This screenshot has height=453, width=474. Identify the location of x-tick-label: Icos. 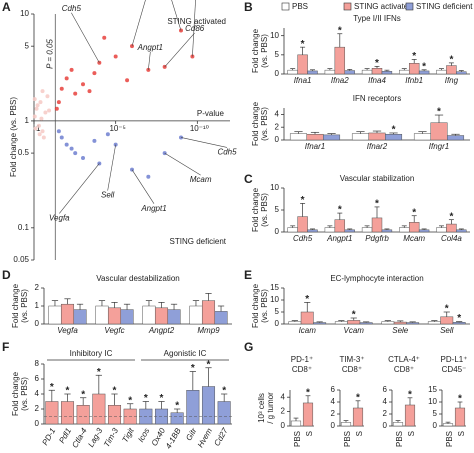
(143, 435).